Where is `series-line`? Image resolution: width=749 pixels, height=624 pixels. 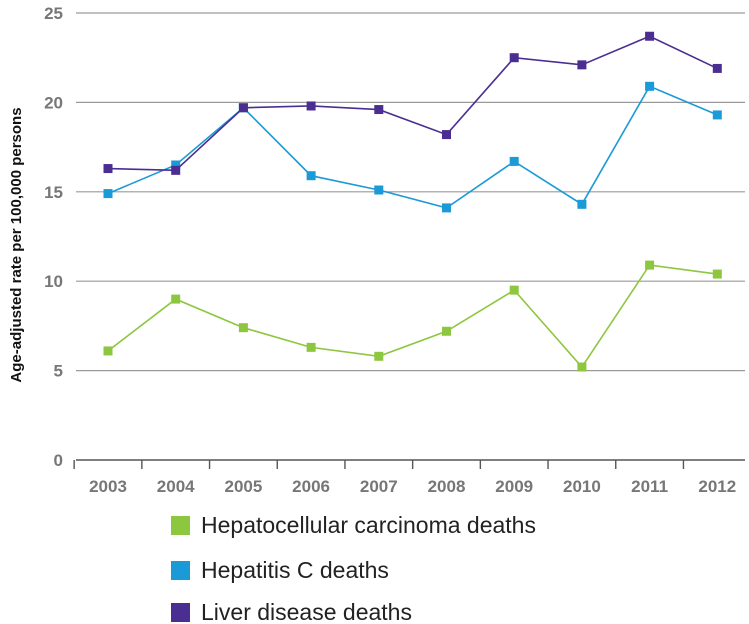 series-line is located at coordinates (412, 316).